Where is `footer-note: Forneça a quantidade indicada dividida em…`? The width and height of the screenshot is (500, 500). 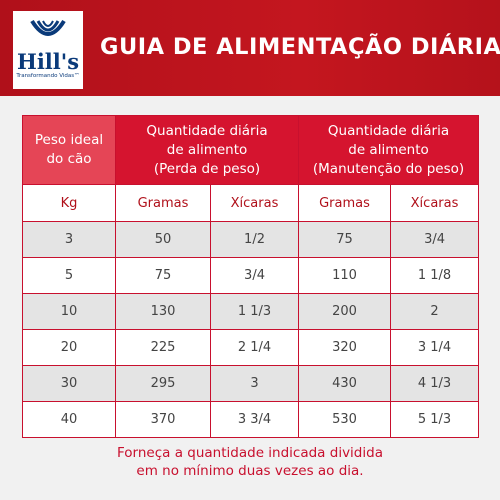
footer-note: Forneça a quantidade indicada dividida em… is located at coordinates (250, 462).